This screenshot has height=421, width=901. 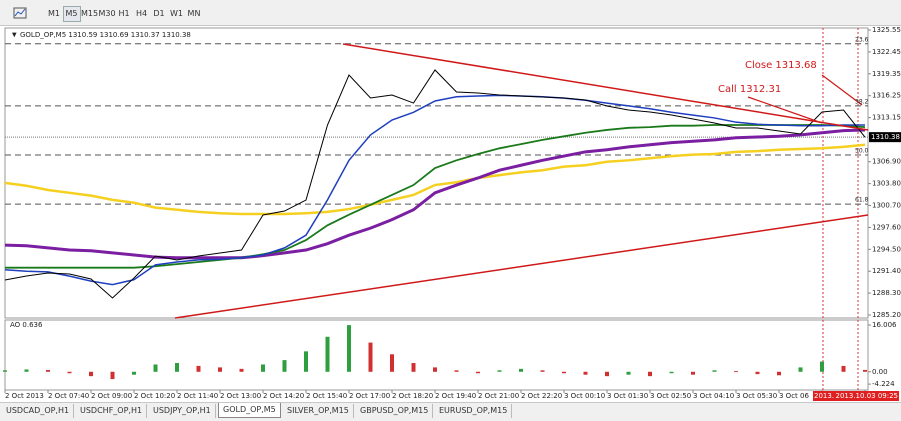 I want to click on tab: USDJPY_OP,H1, so click(x=182, y=411).